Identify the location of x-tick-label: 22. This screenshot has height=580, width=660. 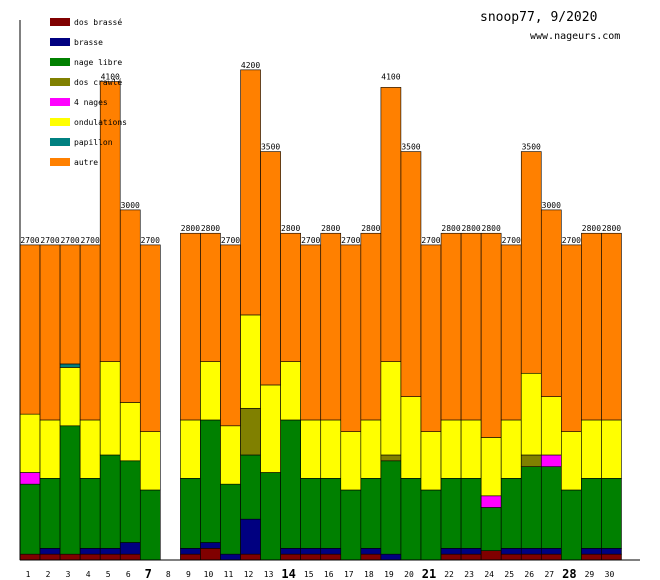
(449, 574).